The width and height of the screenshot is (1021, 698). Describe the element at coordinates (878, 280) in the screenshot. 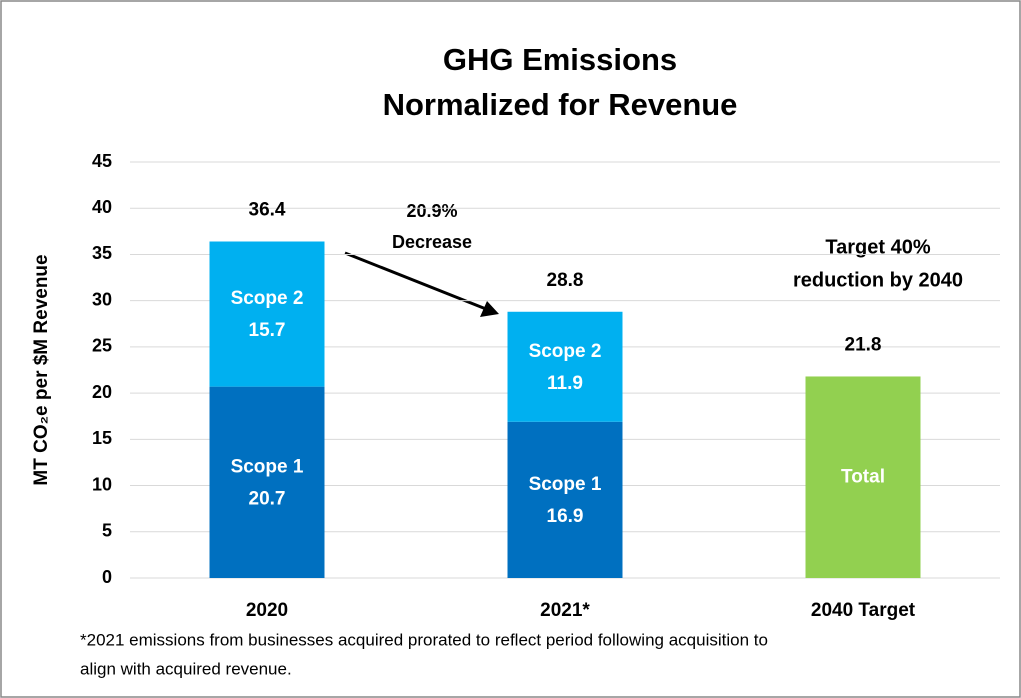

I see `annotation: reduction by 2040` at that location.